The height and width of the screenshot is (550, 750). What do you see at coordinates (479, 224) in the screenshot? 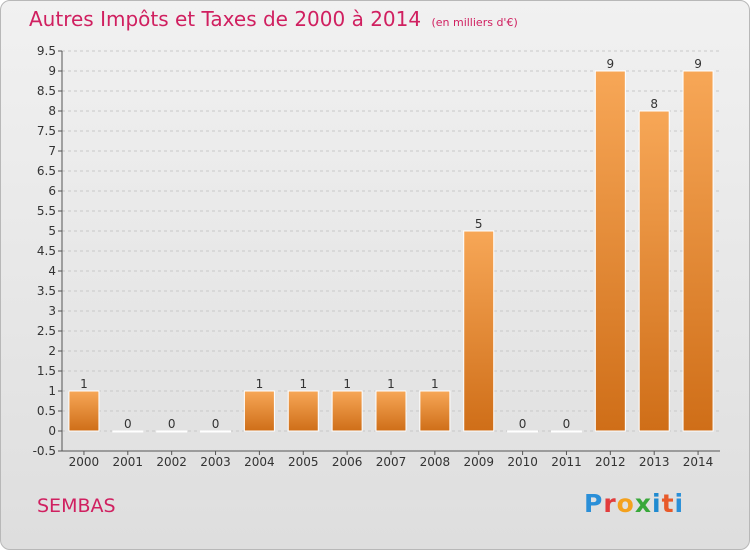
I see `bar-value-label: 5` at bounding box center [479, 224].